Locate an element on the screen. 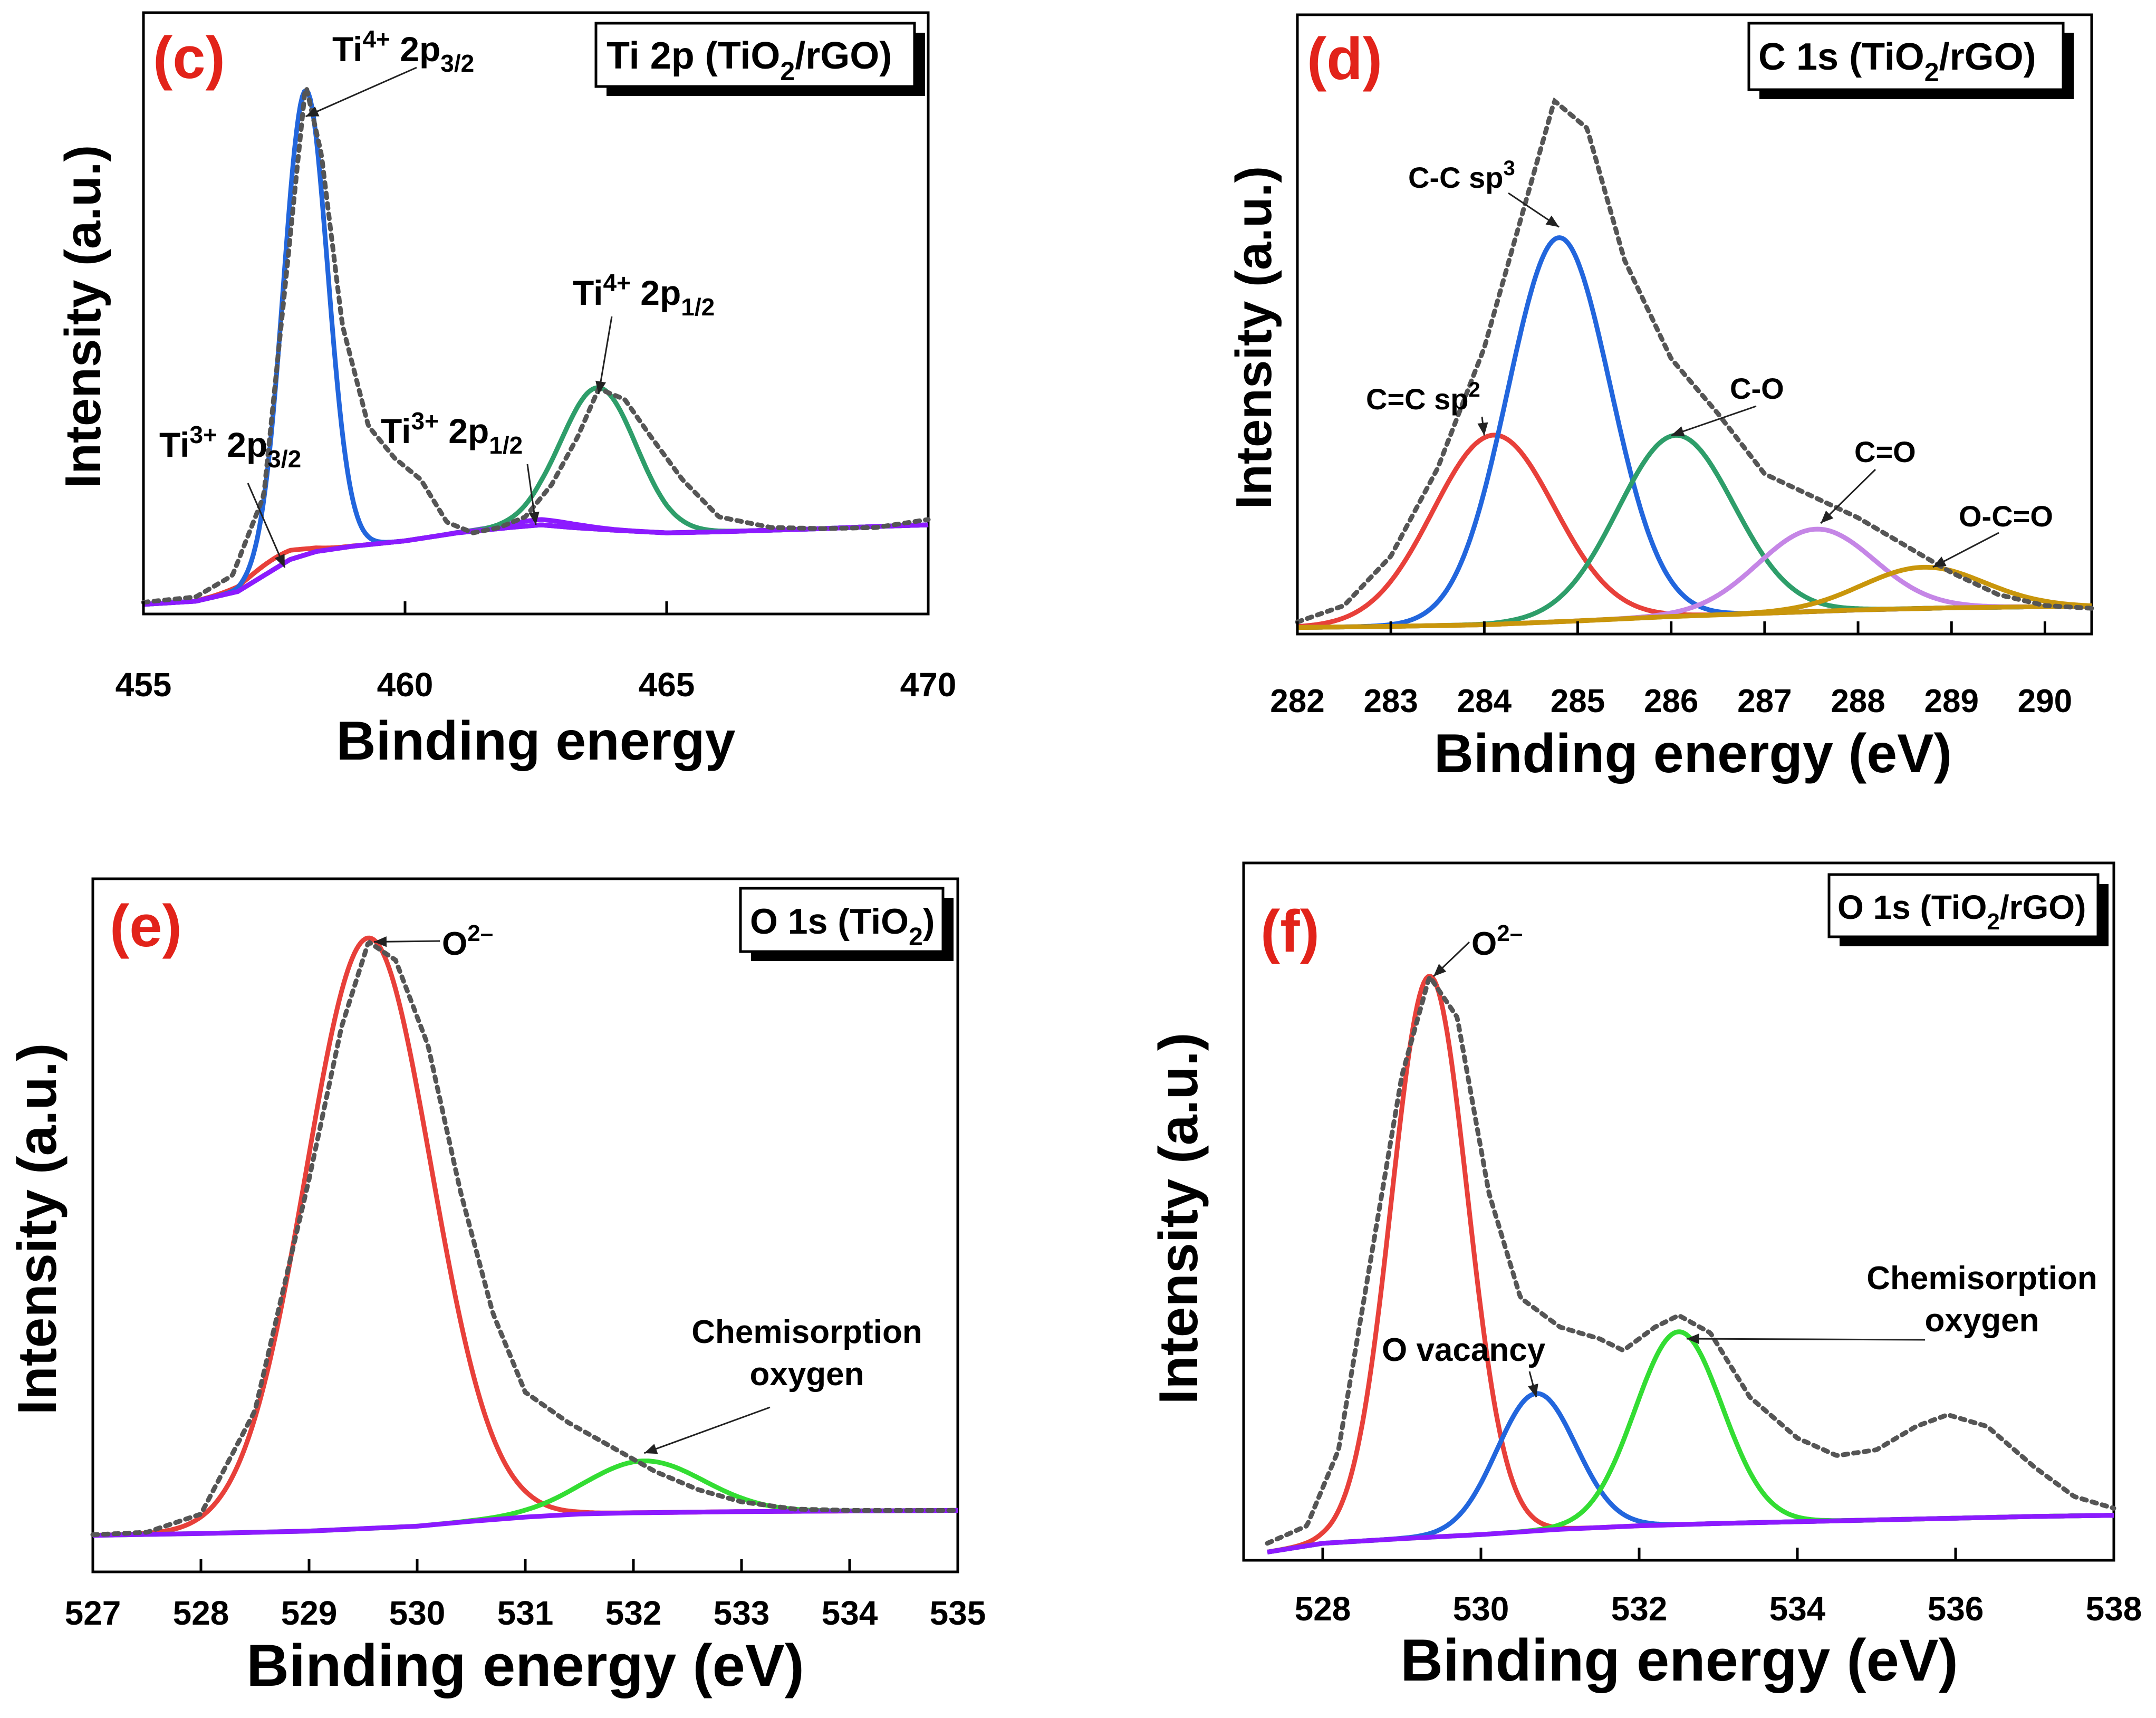 Image resolution: width=2156 pixels, height=1718 pixels. panel-c-label: (c) is located at coordinates (189, 58).